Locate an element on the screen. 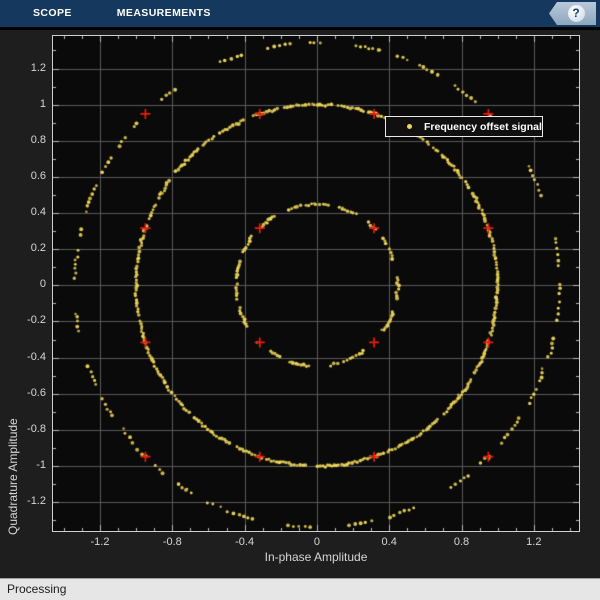  legend: Frequency offset signal is located at coordinates (464, 126).